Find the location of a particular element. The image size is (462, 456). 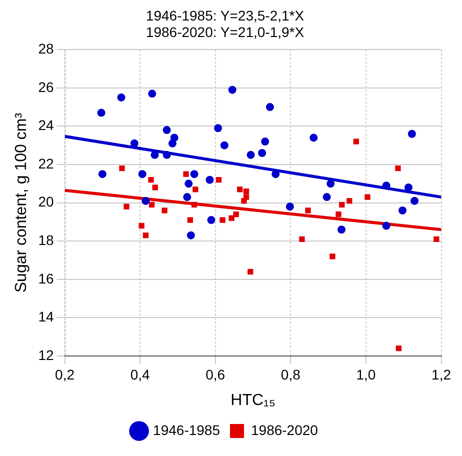

y-tick-label: 26 is located at coordinates (46, 86).